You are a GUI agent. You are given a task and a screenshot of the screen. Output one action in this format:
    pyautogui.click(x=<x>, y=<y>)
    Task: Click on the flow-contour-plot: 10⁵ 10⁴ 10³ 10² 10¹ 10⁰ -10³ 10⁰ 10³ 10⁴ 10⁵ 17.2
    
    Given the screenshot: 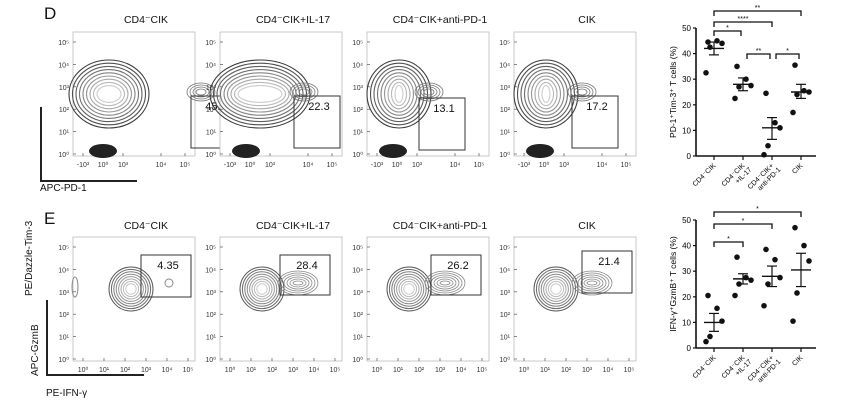 What is the action you would take?
    pyautogui.click(x=568, y=100)
    